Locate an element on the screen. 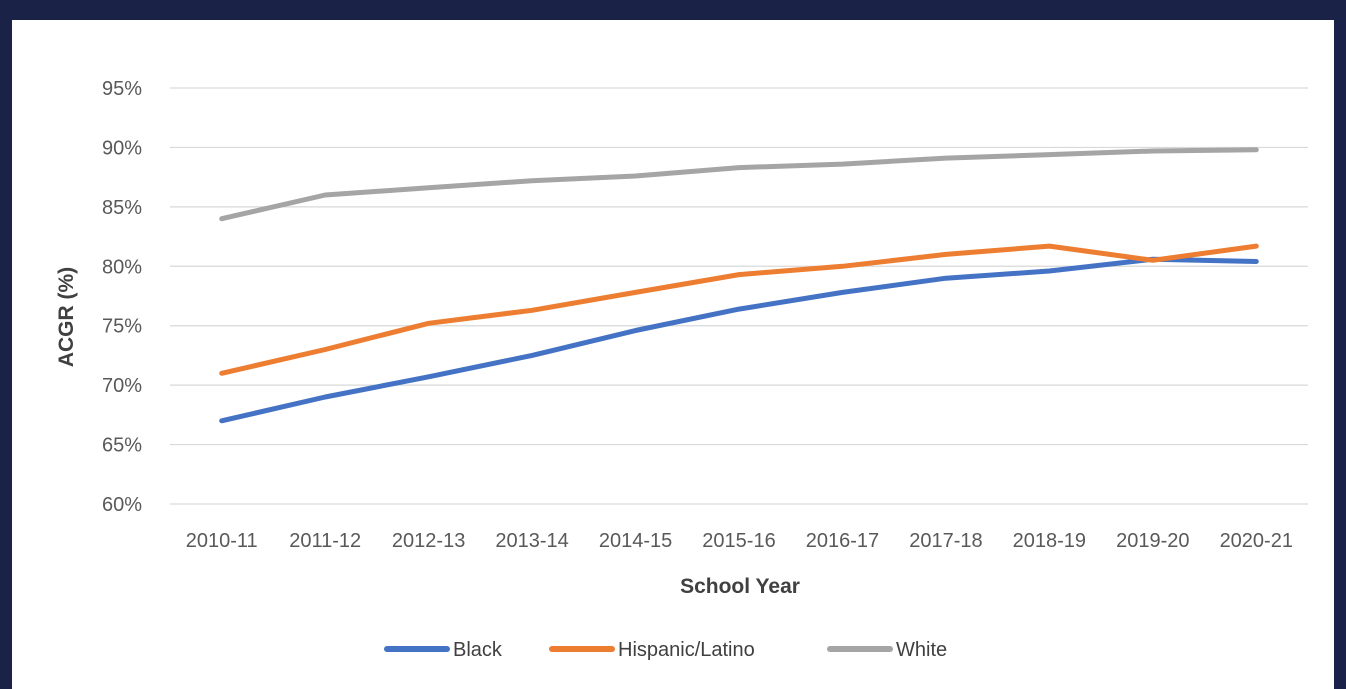 Image resolution: width=1346 pixels, height=689 pixels. y-tick-label: 90% is located at coordinates (122, 148).